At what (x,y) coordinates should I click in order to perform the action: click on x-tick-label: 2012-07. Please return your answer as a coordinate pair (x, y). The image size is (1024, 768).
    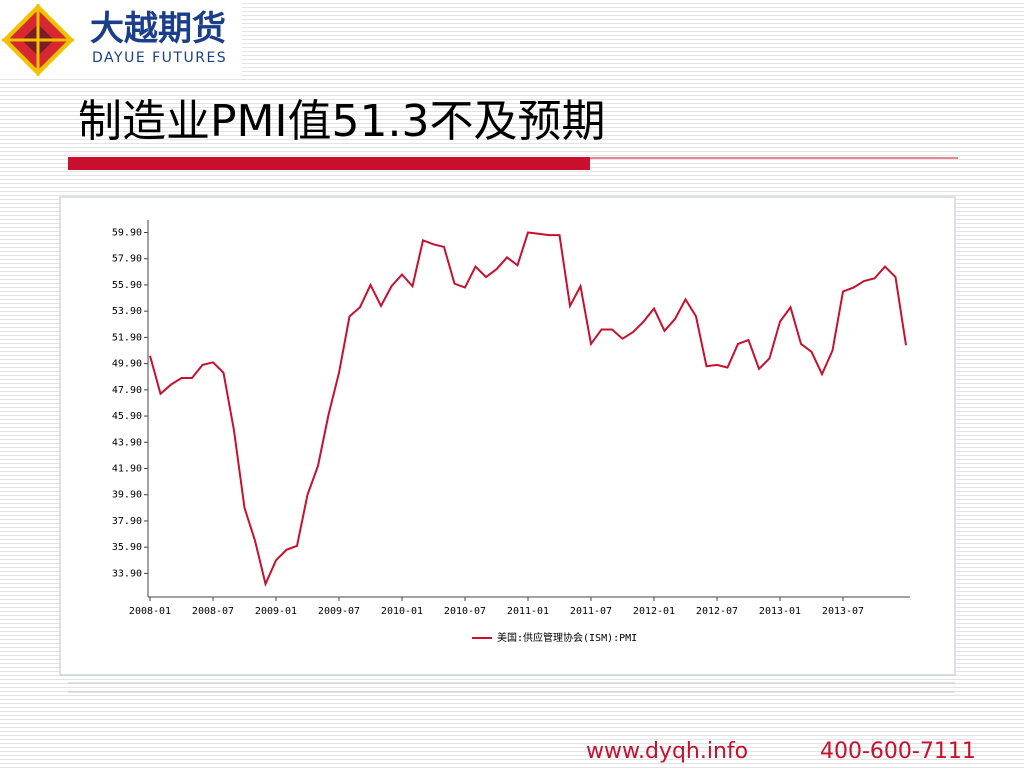
    Looking at the image, I should click on (717, 611).